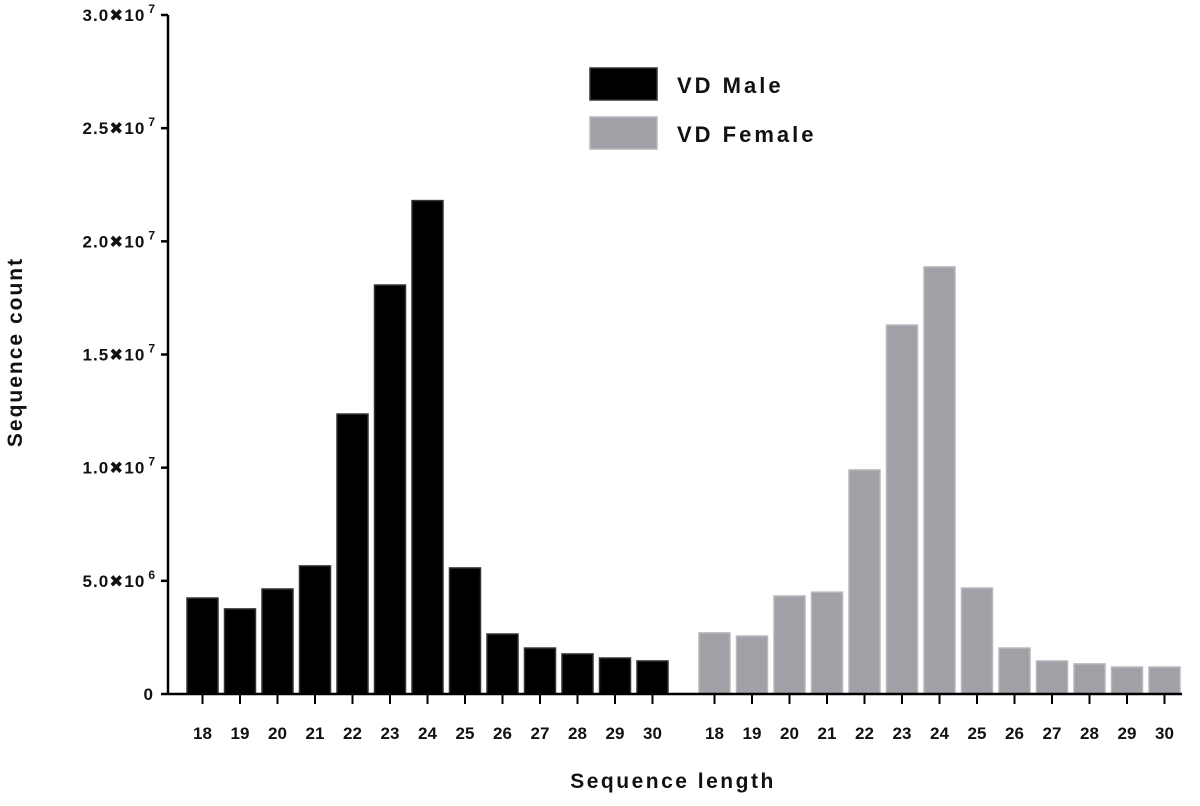  What do you see at coordinates (119, 579) in the screenshot?
I see `y-tick-label: 5.0✖10 6` at bounding box center [119, 579].